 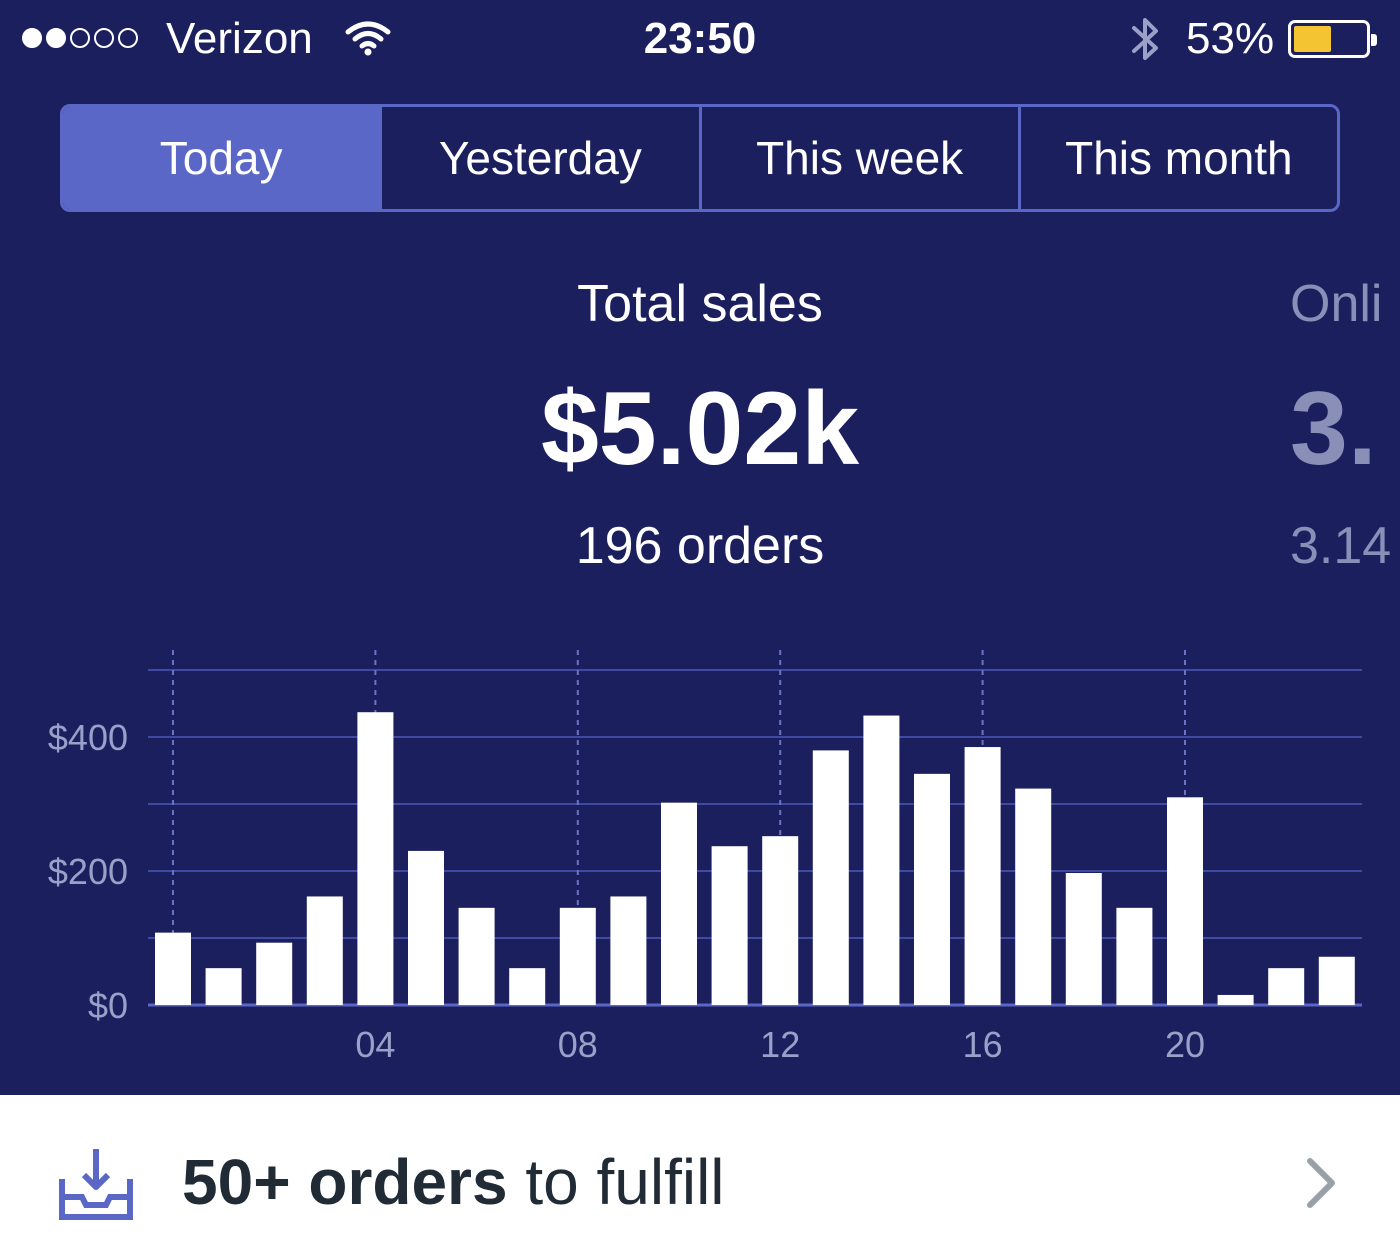 What do you see at coordinates (239, 38) in the screenshot?
I see `carrier-name: Verizon` at bounding box center [239, 38].